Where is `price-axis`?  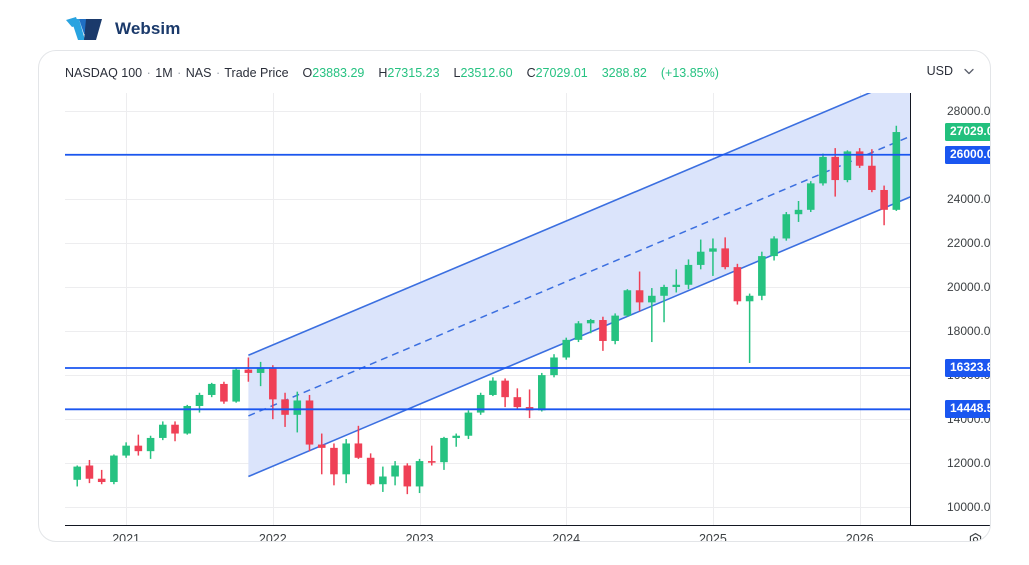 price-axis is located at coordinates (929, 309).